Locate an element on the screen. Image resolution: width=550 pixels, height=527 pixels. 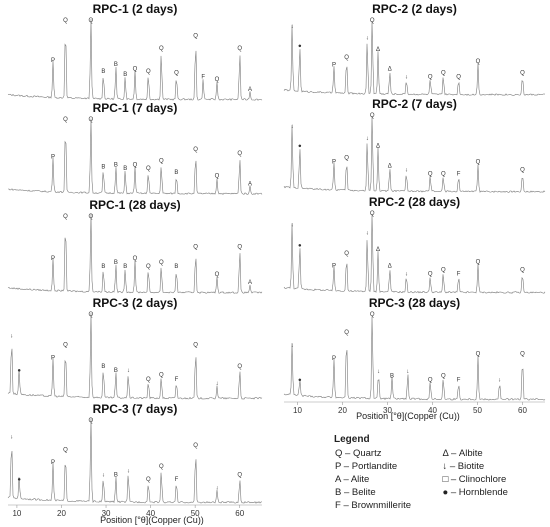
legend-title: Legend is located at coordinates (352, 439).